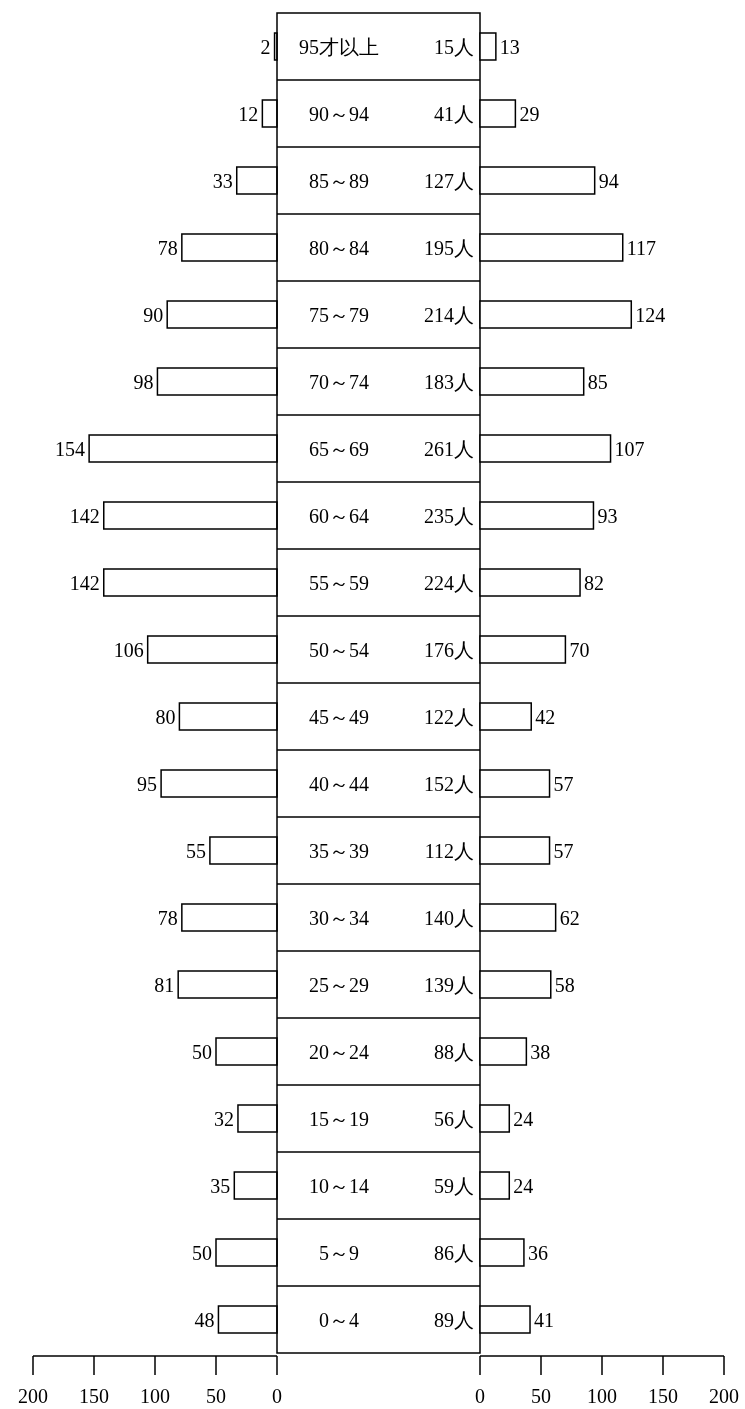 Image resolution: width=745 pixels, height=1409 pixels. Describe the element at coordinates (454, 1185) in the screenshot. I see `text: 59人` at that location.